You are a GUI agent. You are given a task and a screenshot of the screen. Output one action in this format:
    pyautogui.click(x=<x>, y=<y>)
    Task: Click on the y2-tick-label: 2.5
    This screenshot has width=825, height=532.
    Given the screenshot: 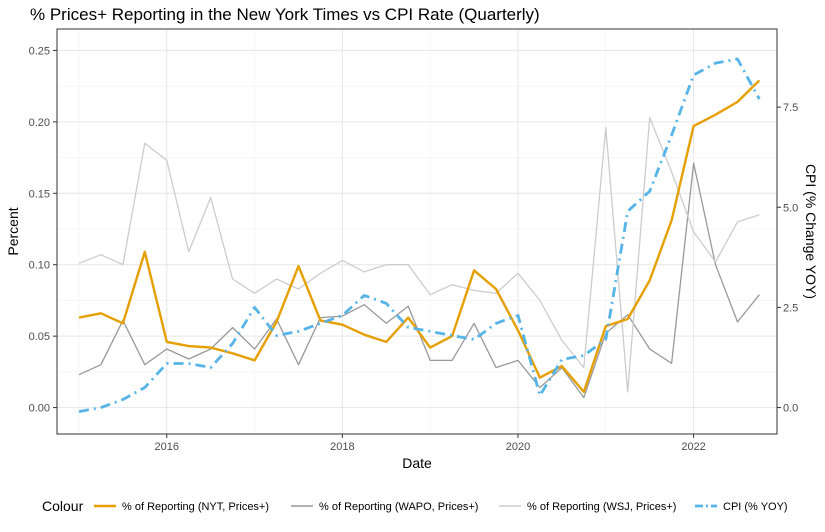 What is the action you would take?
    pyautogui.click(x=790, y=308)
    